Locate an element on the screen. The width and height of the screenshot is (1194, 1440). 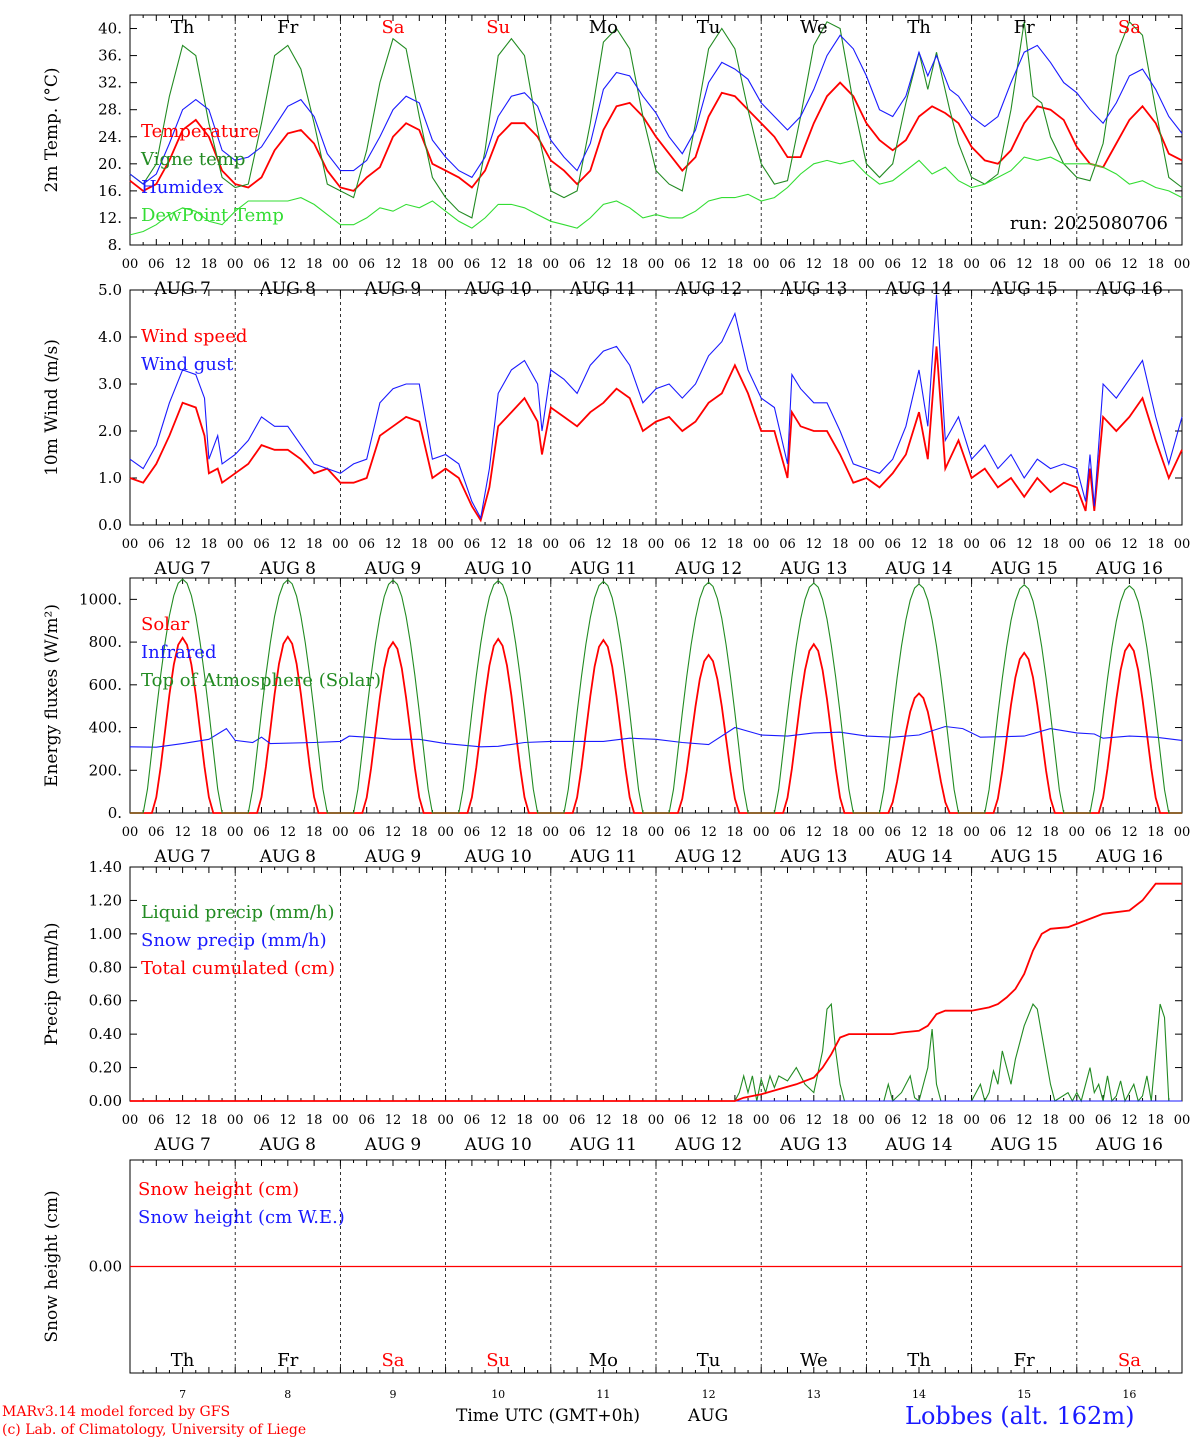
weekday-label: Mo is located at coordinates (603, 27).